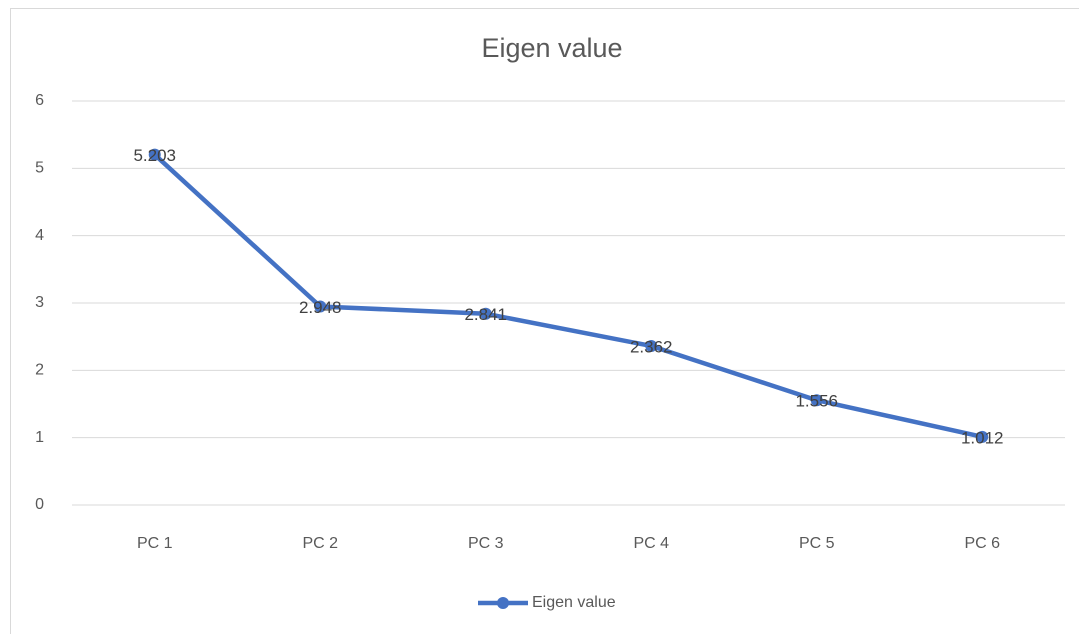 The width and height of the screenshot is (1079, 634). Describe the element at coordinates (486, 543) in the screenshot. I see `x-tick-label: PC 3` at that location.